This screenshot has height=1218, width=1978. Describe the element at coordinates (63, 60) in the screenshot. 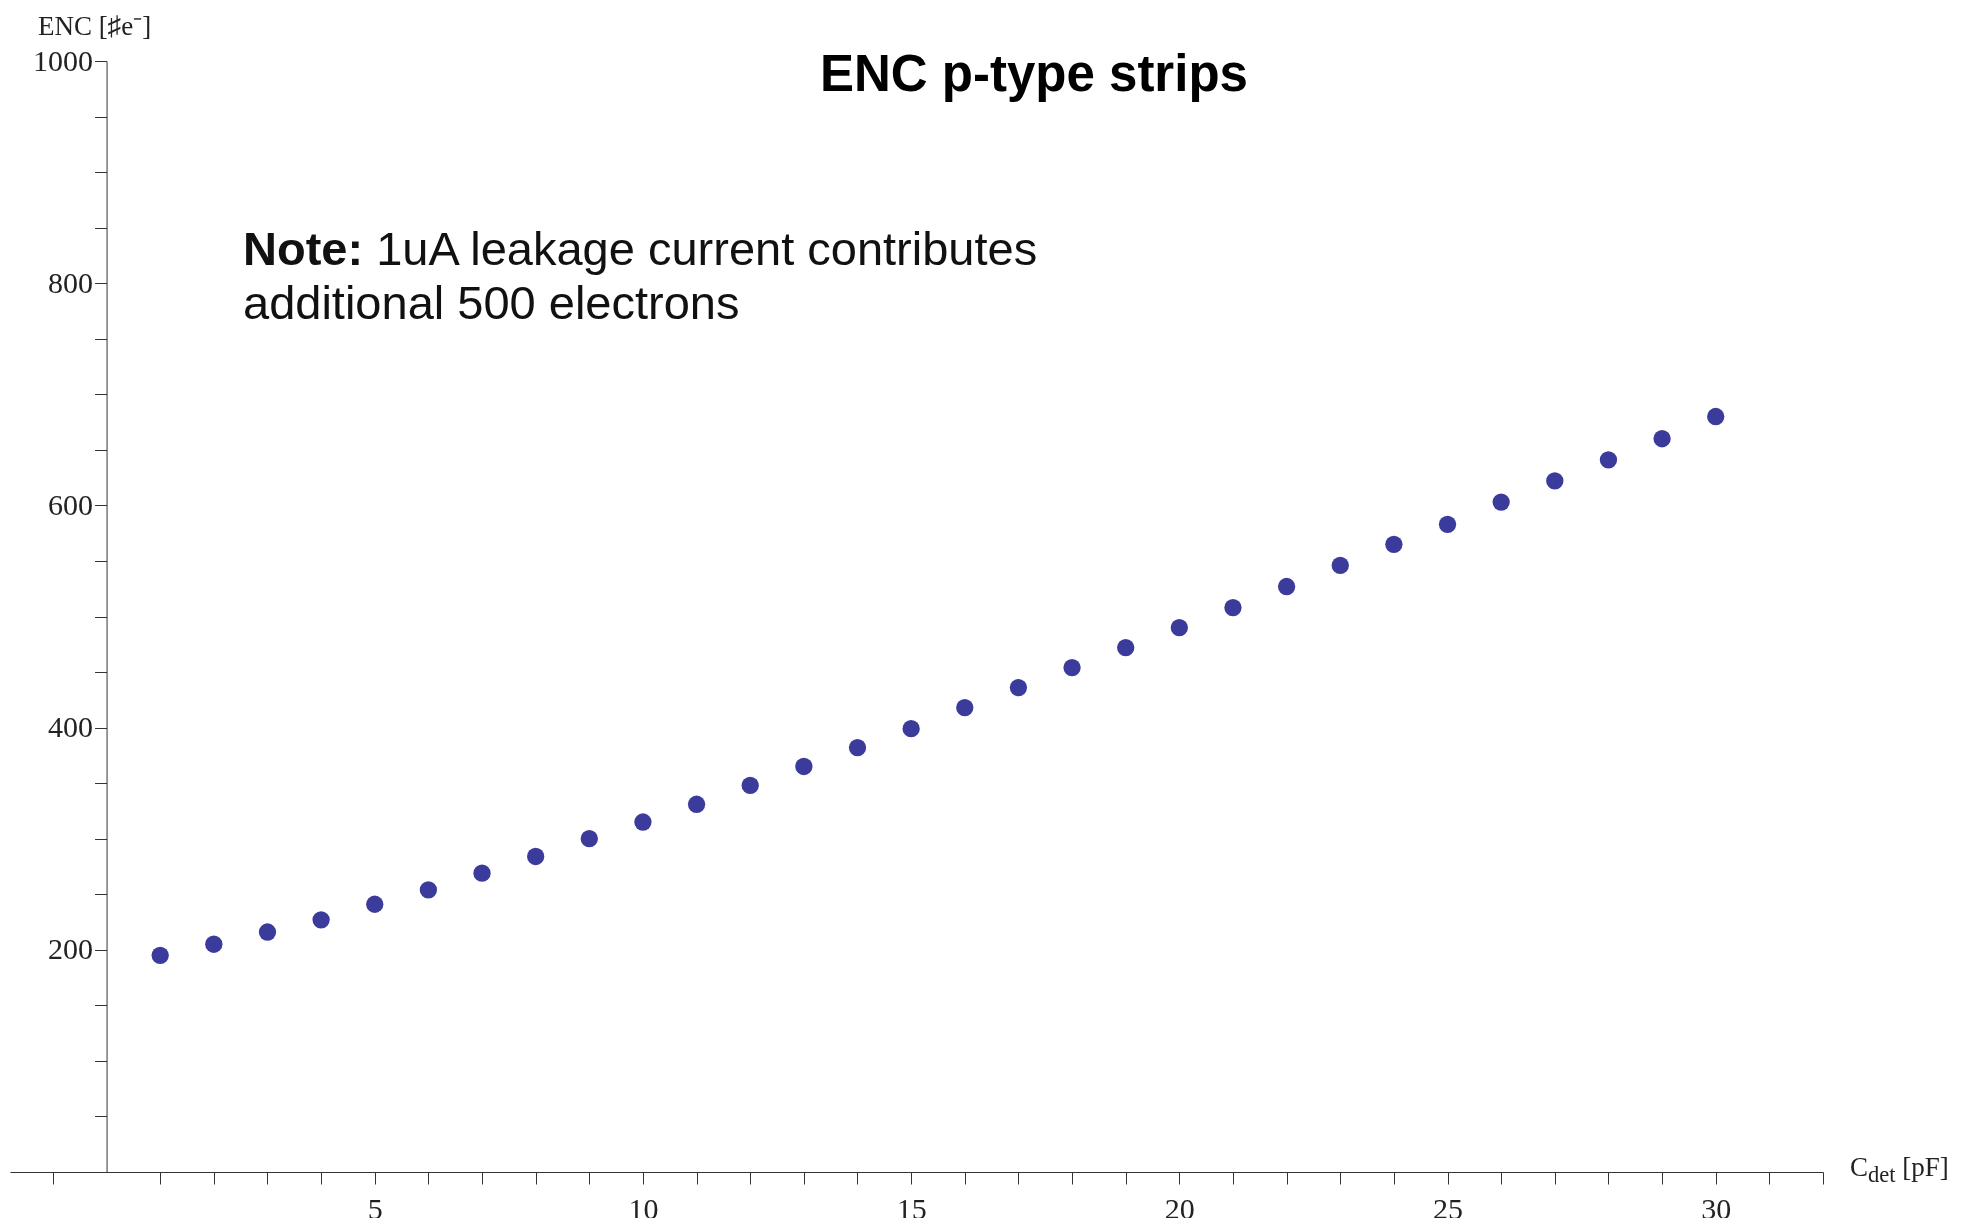

I see `y-tick-label: 1000` at that location.